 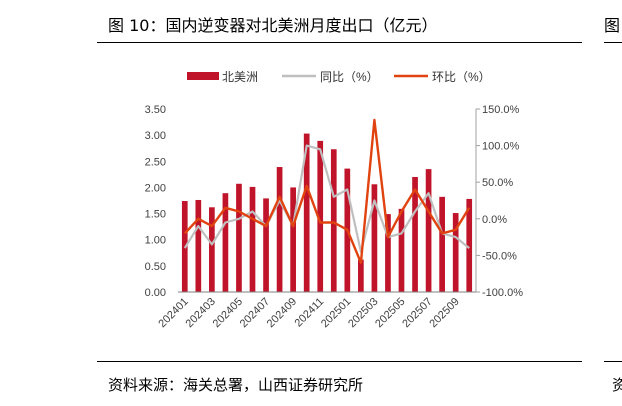 What do you see at coordinates (613, 42) in the screenshot?
I see `next-panel-title-rule` at bounding box center [613, 42].